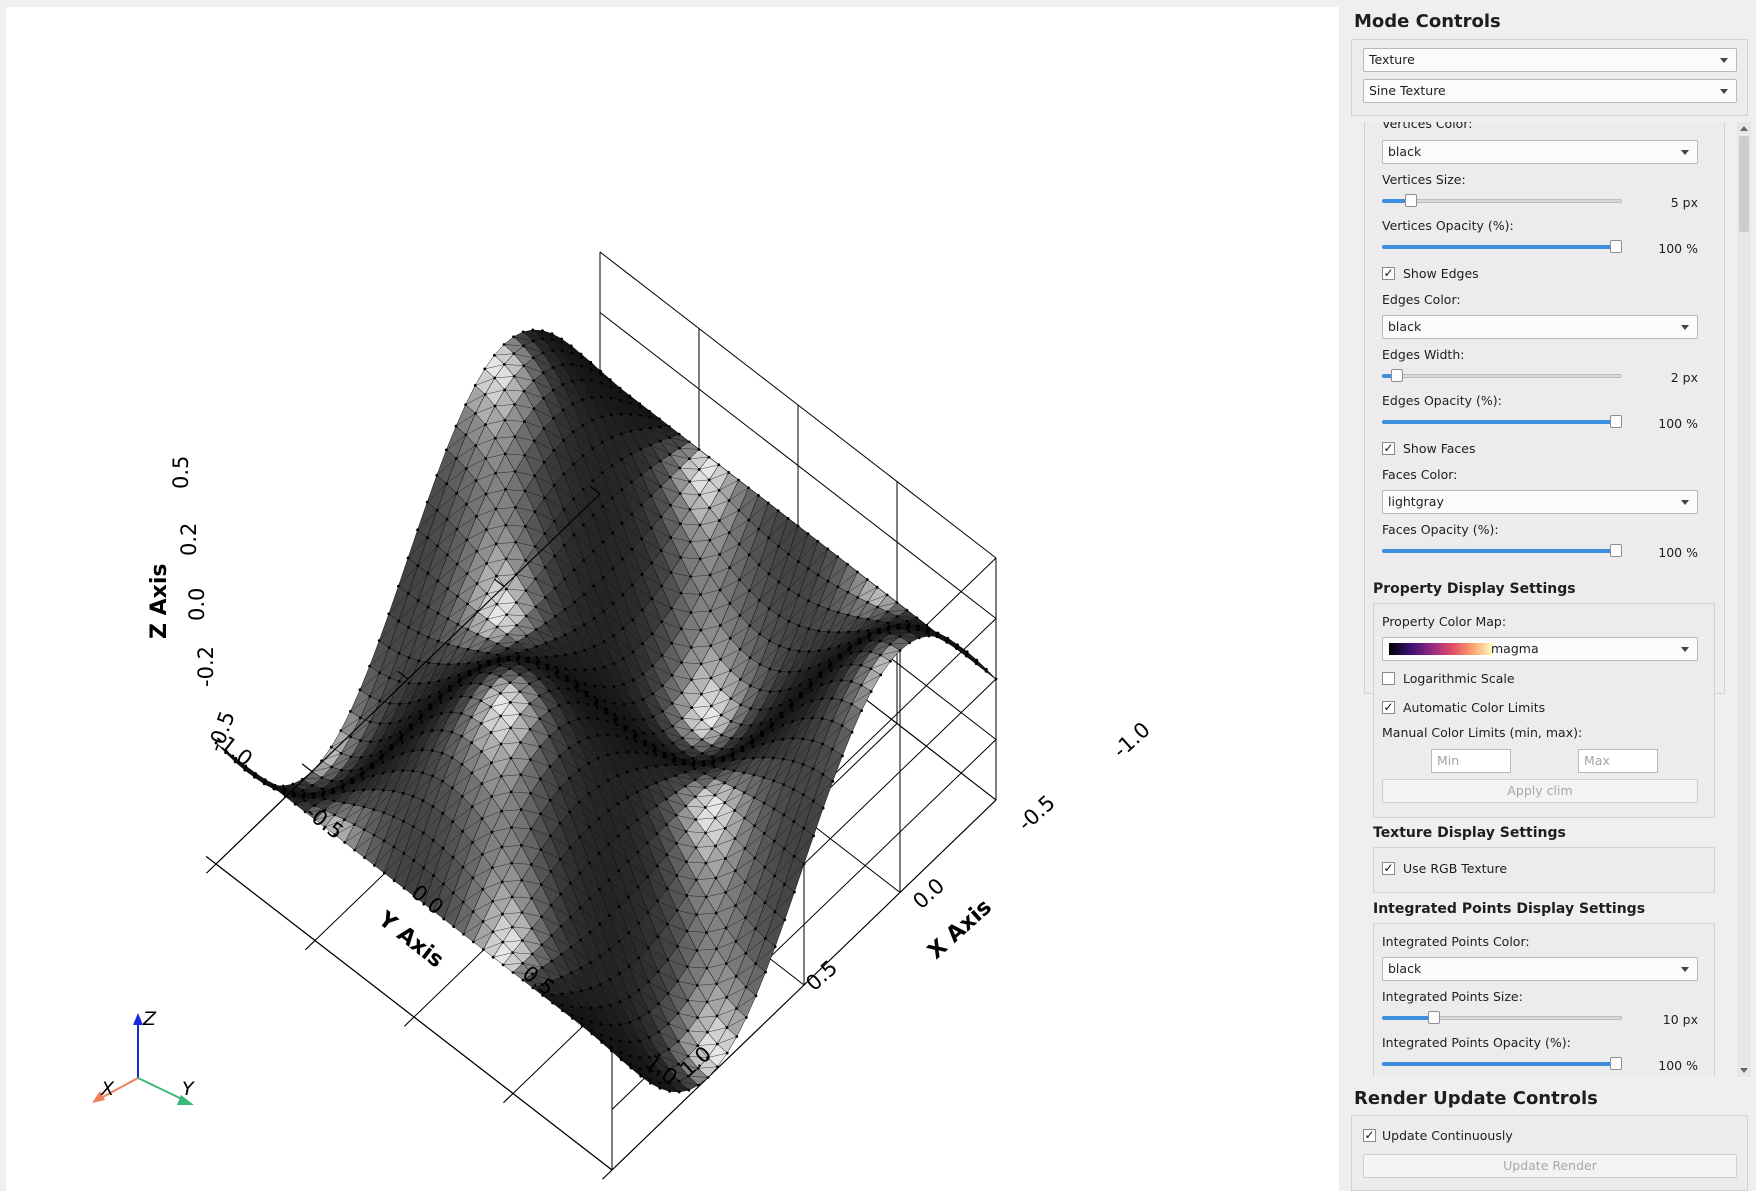 The width and height of the screenshot is (1756, 1191). What do you see at coordinates (1471, 761) in the screenshot?
I see `min-input: Min` at bounding box center [1471, 761].